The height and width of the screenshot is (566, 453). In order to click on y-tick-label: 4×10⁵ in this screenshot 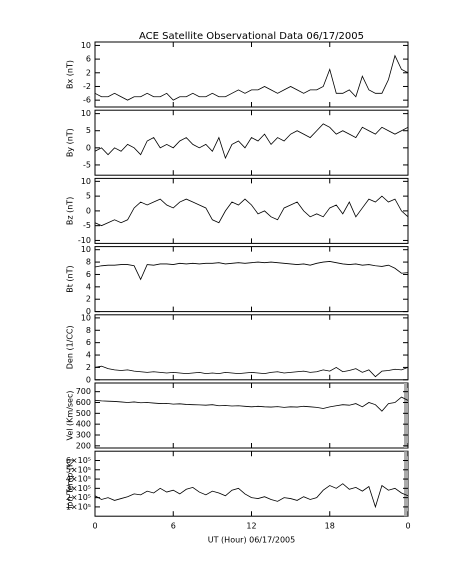, I will do `click(78, 479)`.